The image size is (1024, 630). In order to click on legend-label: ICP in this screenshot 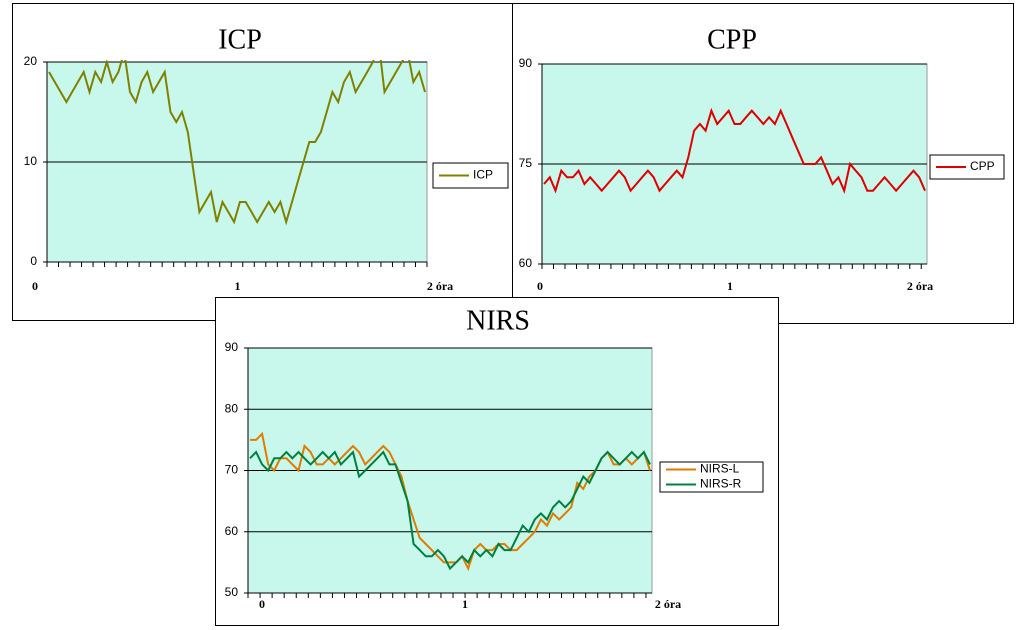, I will do `click(483, 175)`.